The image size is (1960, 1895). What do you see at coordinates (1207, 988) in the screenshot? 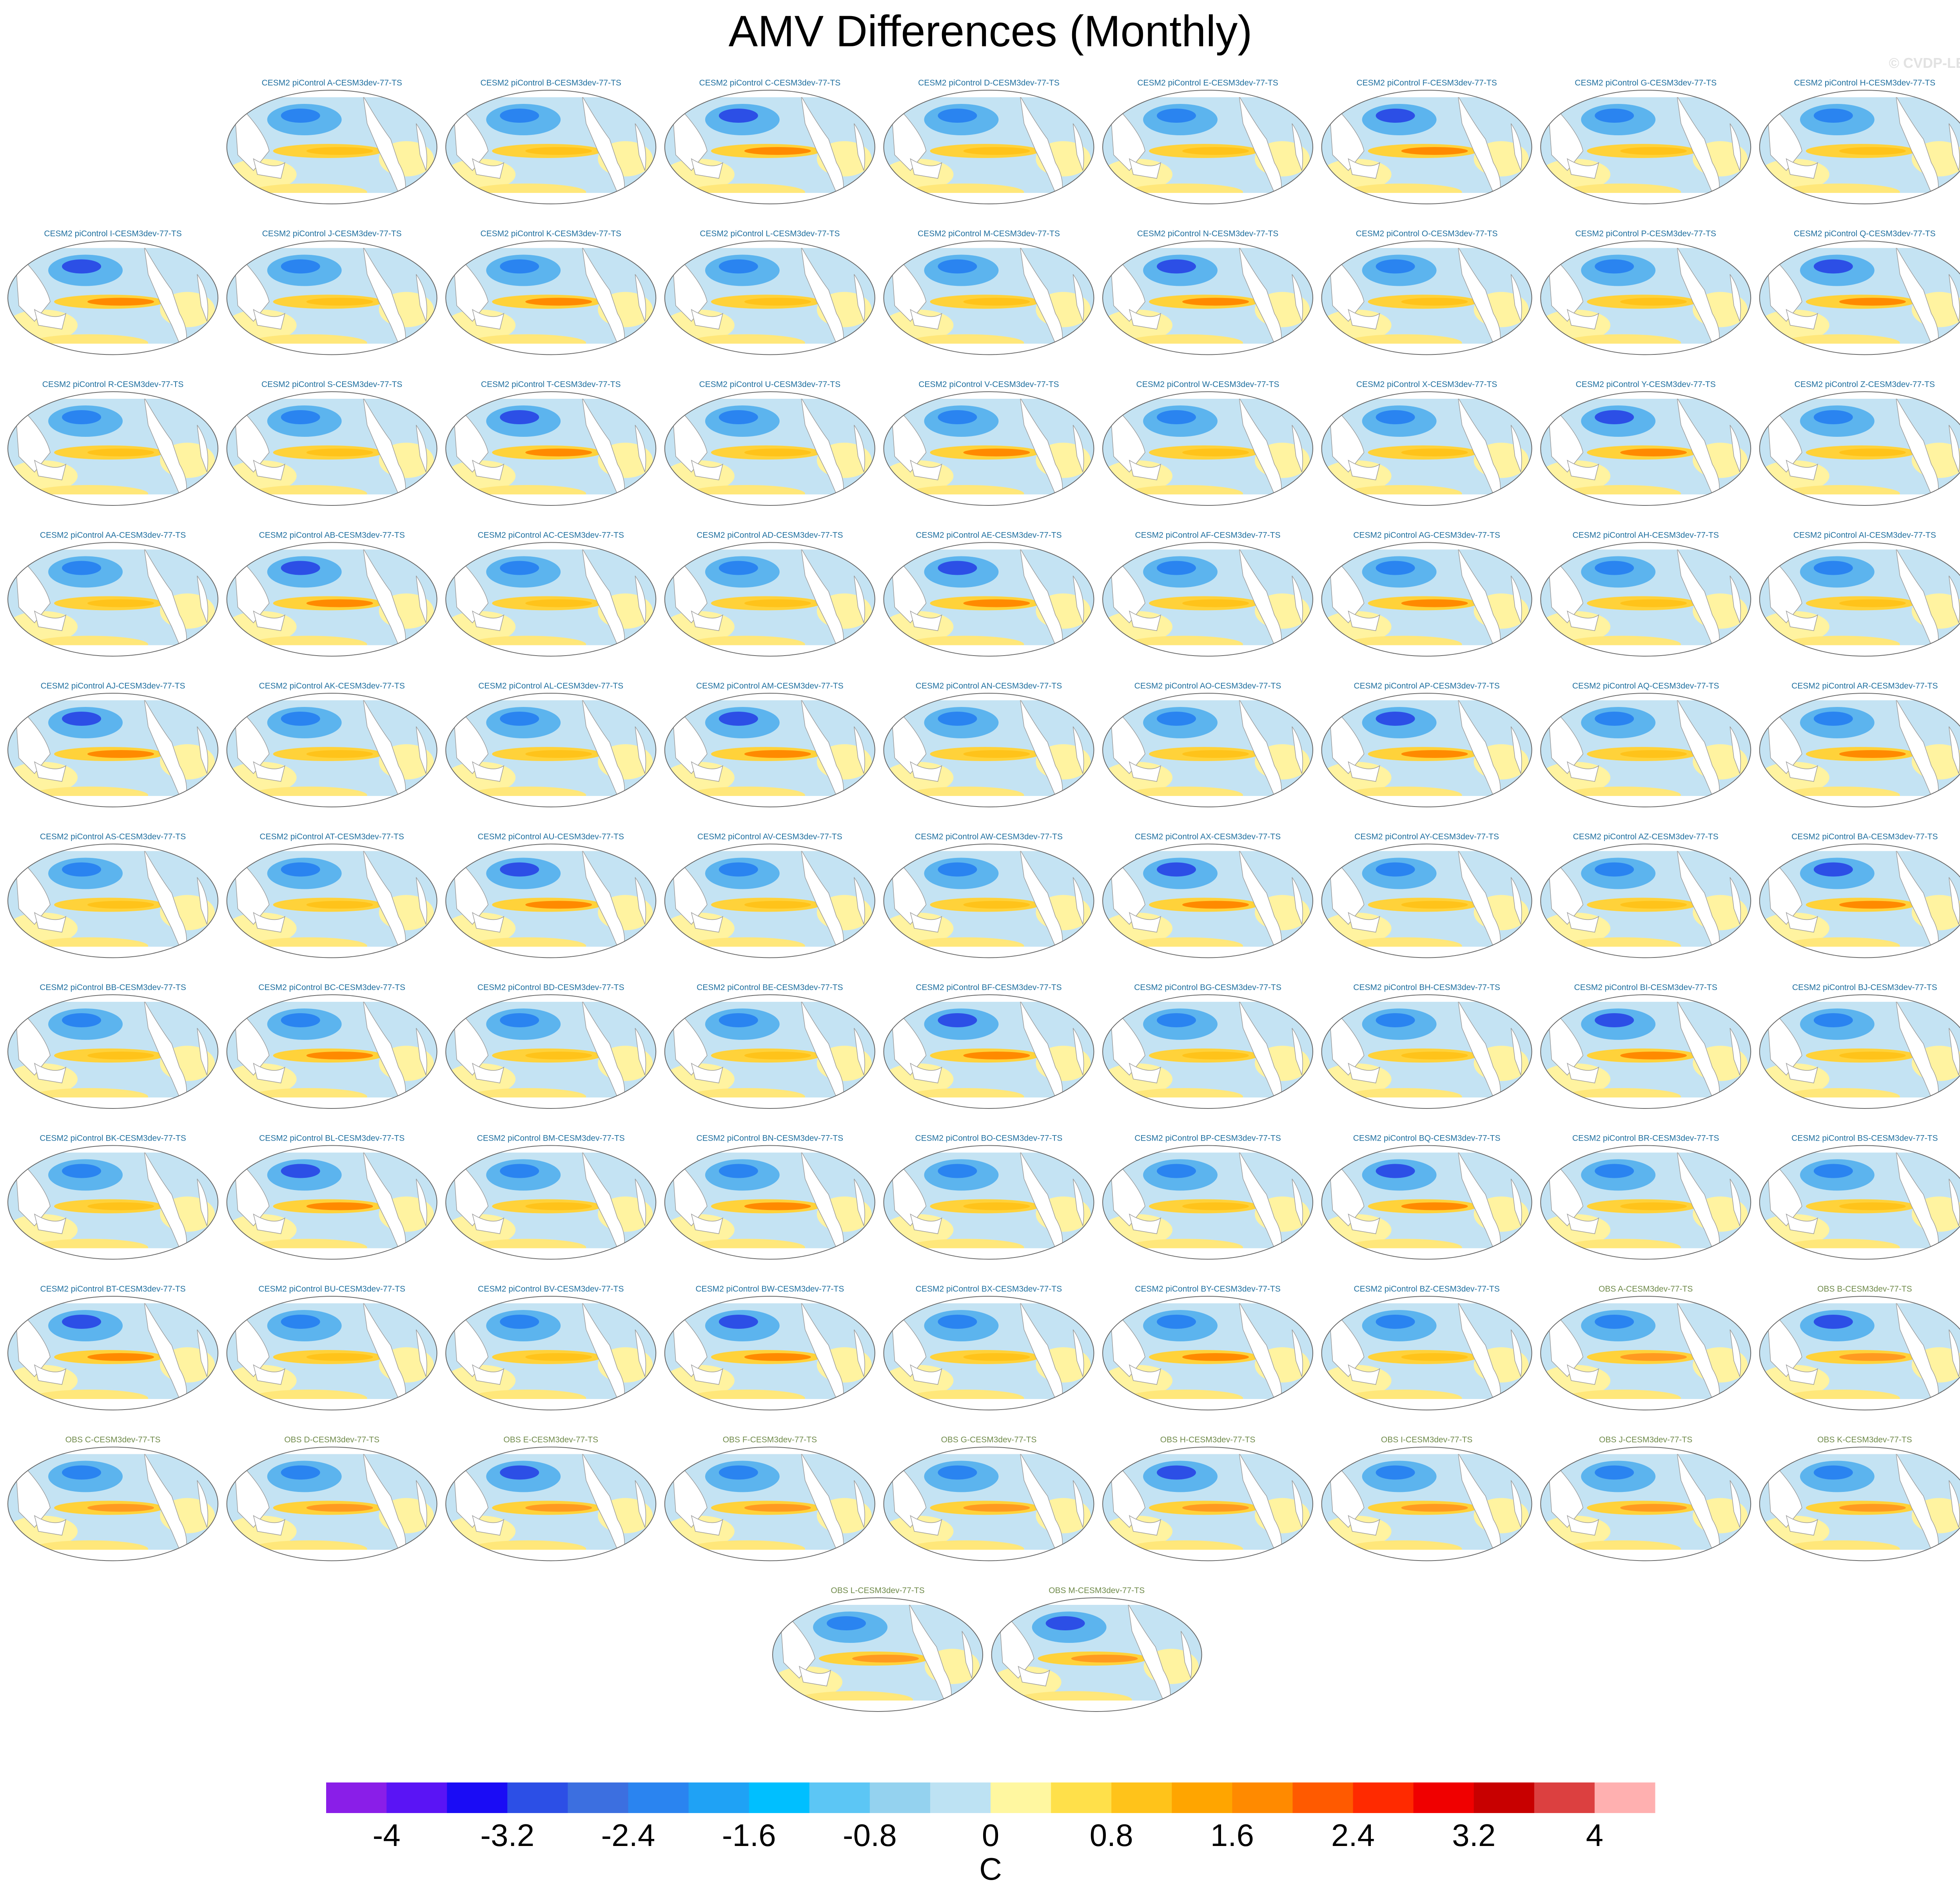
I see `panel-label: CESM2 piControl BG-CESM3dev-77-TS` at bounding box center [1207, 988].